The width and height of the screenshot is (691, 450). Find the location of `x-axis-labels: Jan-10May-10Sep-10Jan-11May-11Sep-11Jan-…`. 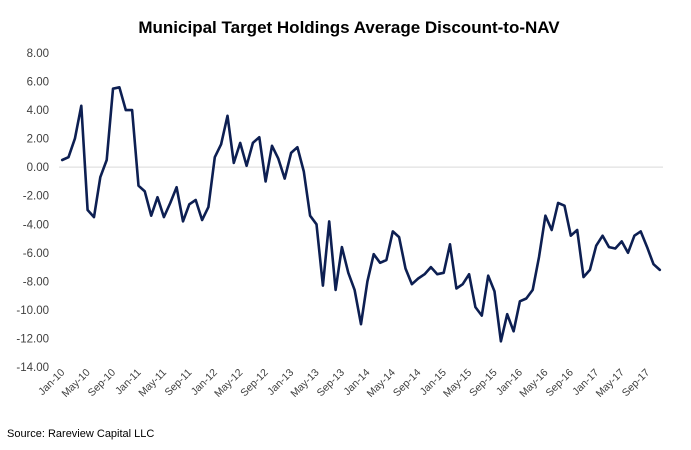

x-axis-labels: Jan-10May-10Sep-10Jan-11May-11Sep-11Jan-… is located at coordinates (344, 383).